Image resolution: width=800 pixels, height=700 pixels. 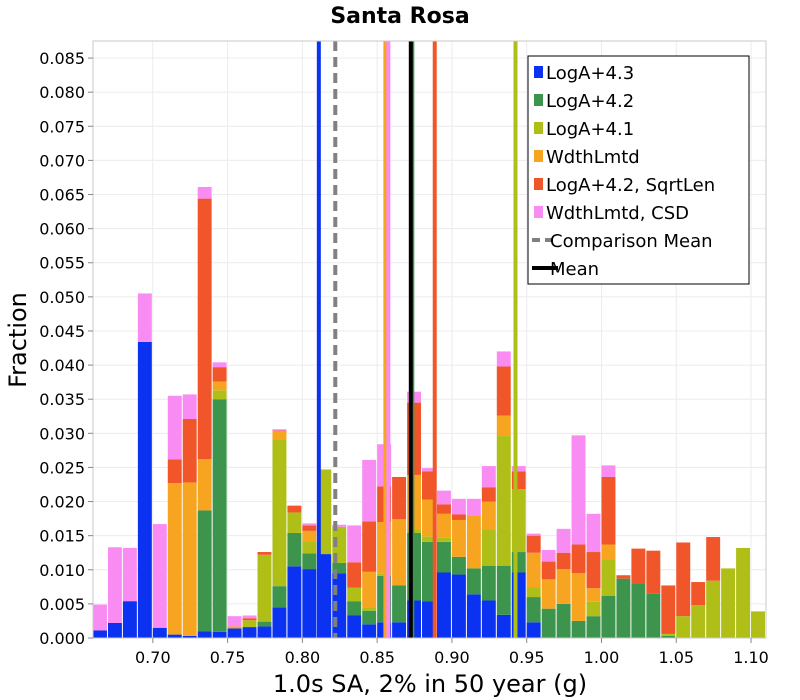 What do you see at coordinates (602, 657) in the screenshot?
I see `x-tick-label: 1.00` at bounding box center [602, 657].